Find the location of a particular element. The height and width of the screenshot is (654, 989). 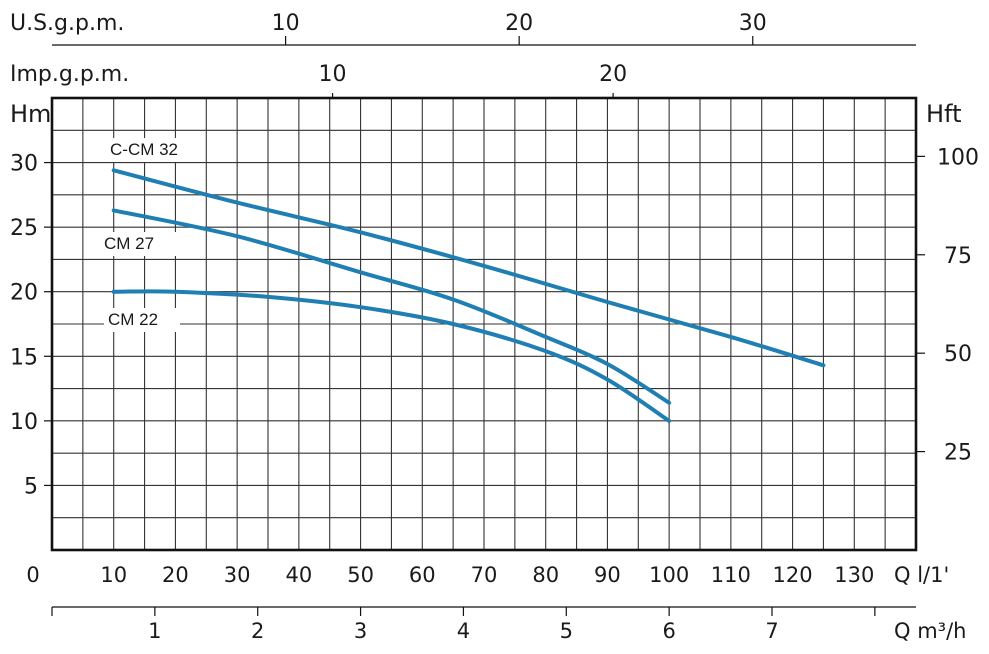

y-tick-label-hm: 5 is located at coordinates (31, 486).